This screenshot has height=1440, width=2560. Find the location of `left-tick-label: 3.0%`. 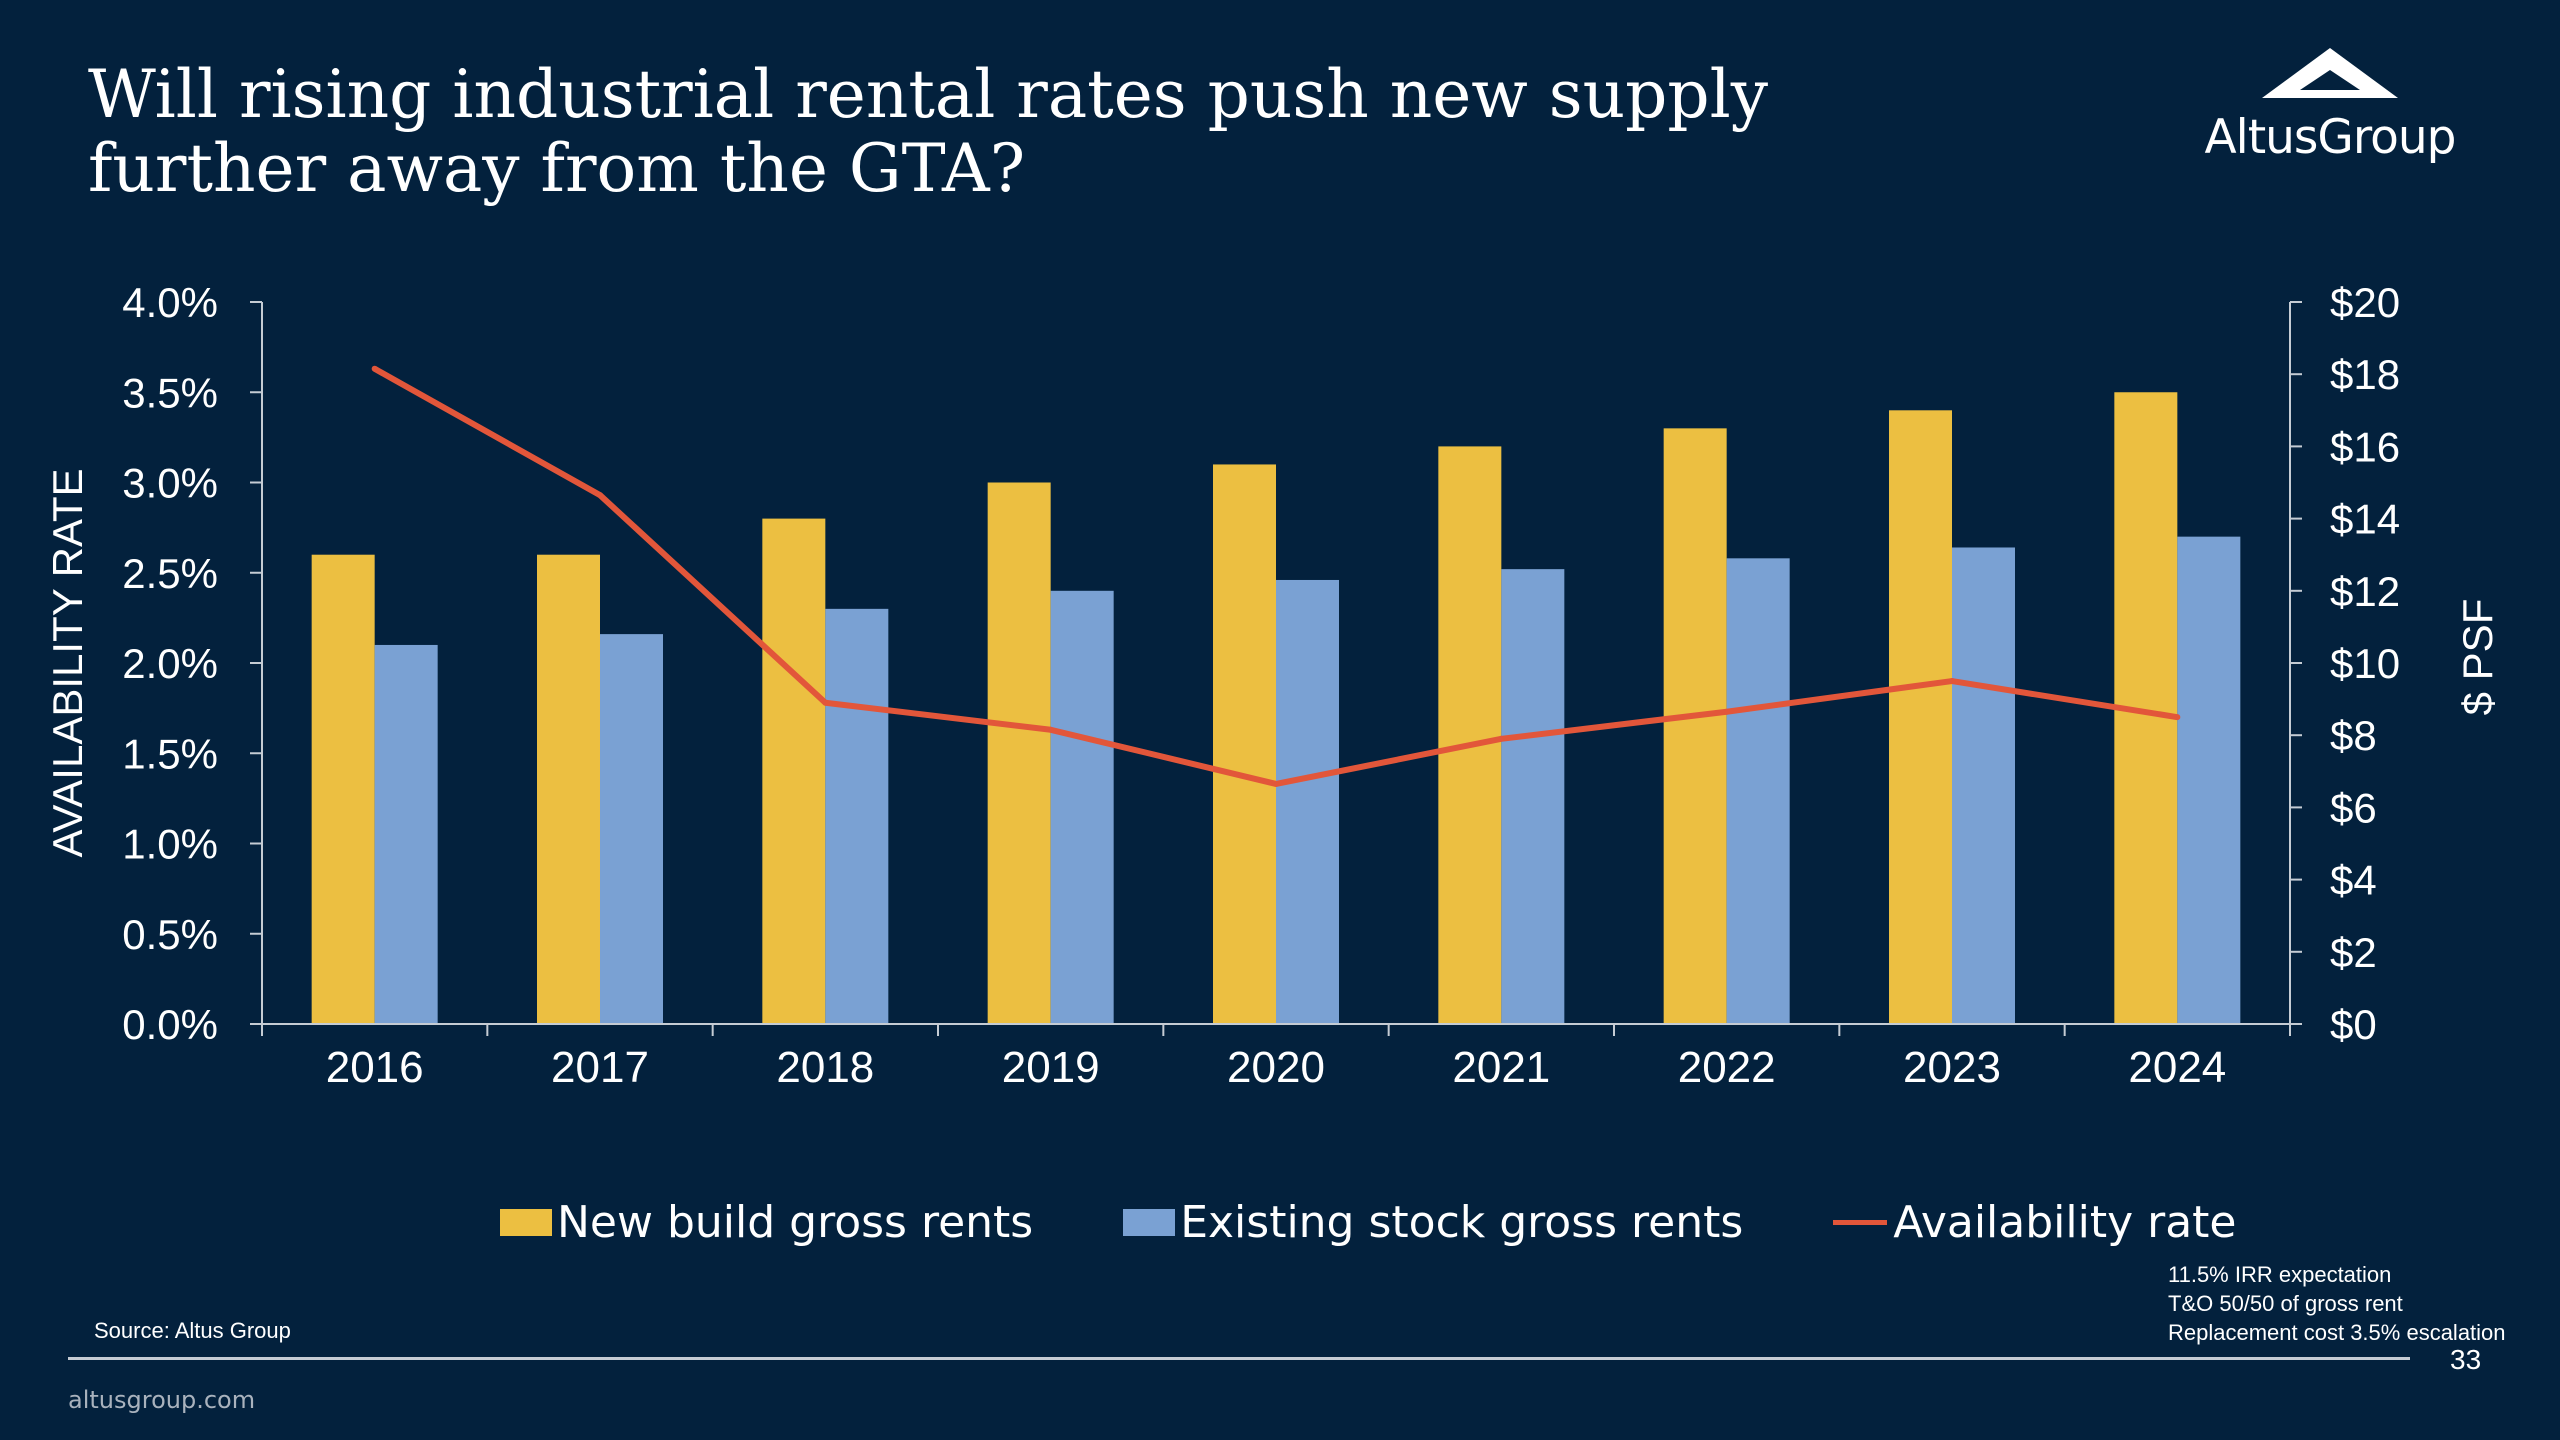

left-tick-label: 3.0% is located at coordinates (170, 483).